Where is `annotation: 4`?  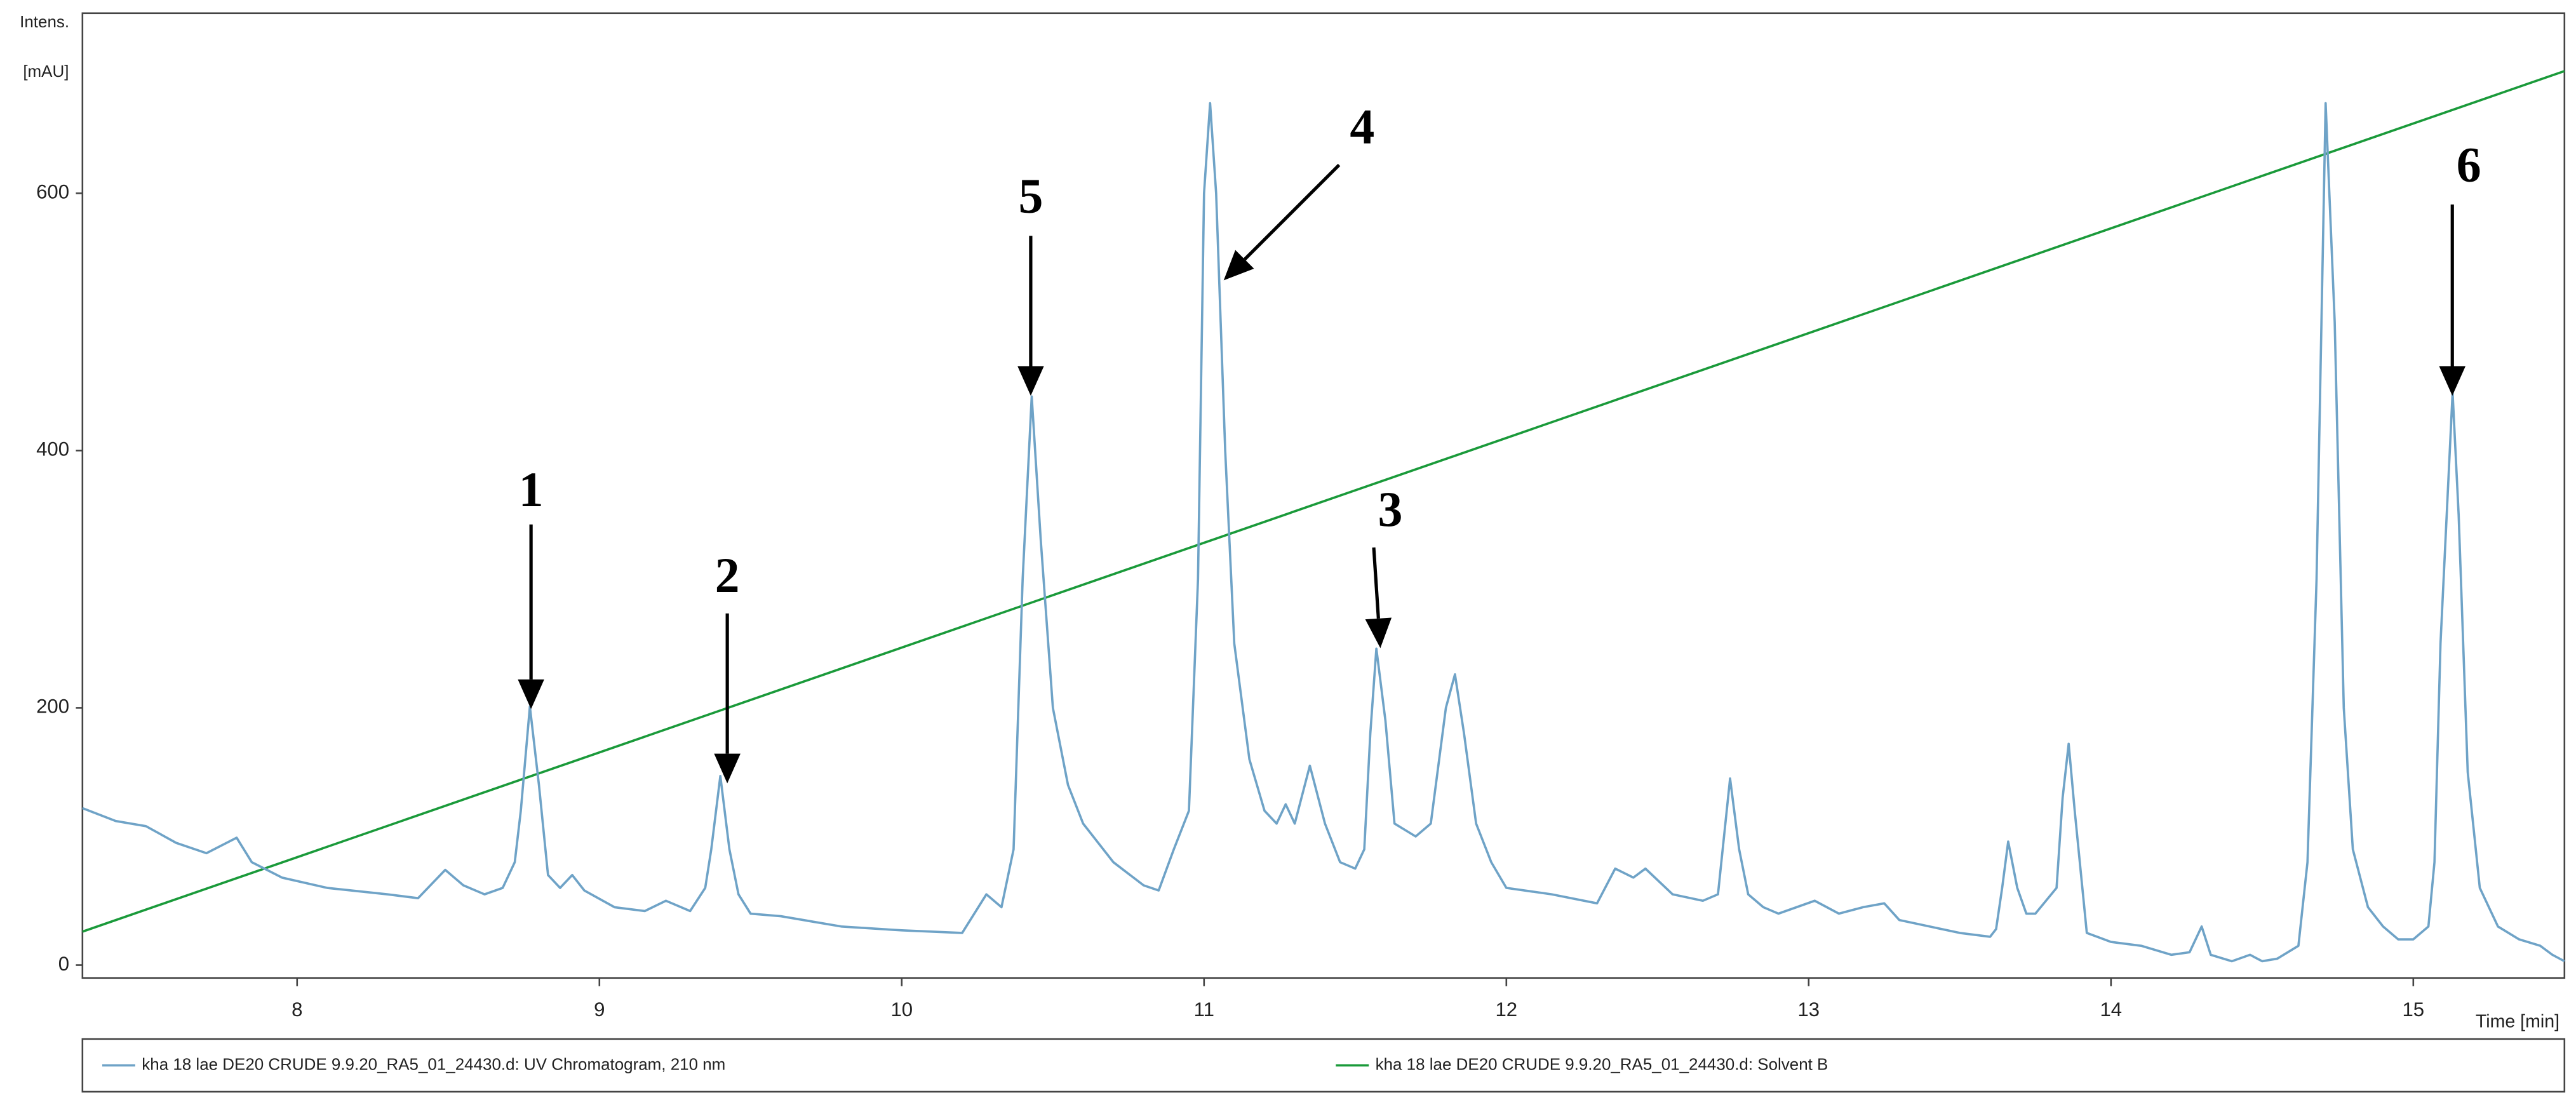 annotation: 4 is located at coordinates (1362, 127).